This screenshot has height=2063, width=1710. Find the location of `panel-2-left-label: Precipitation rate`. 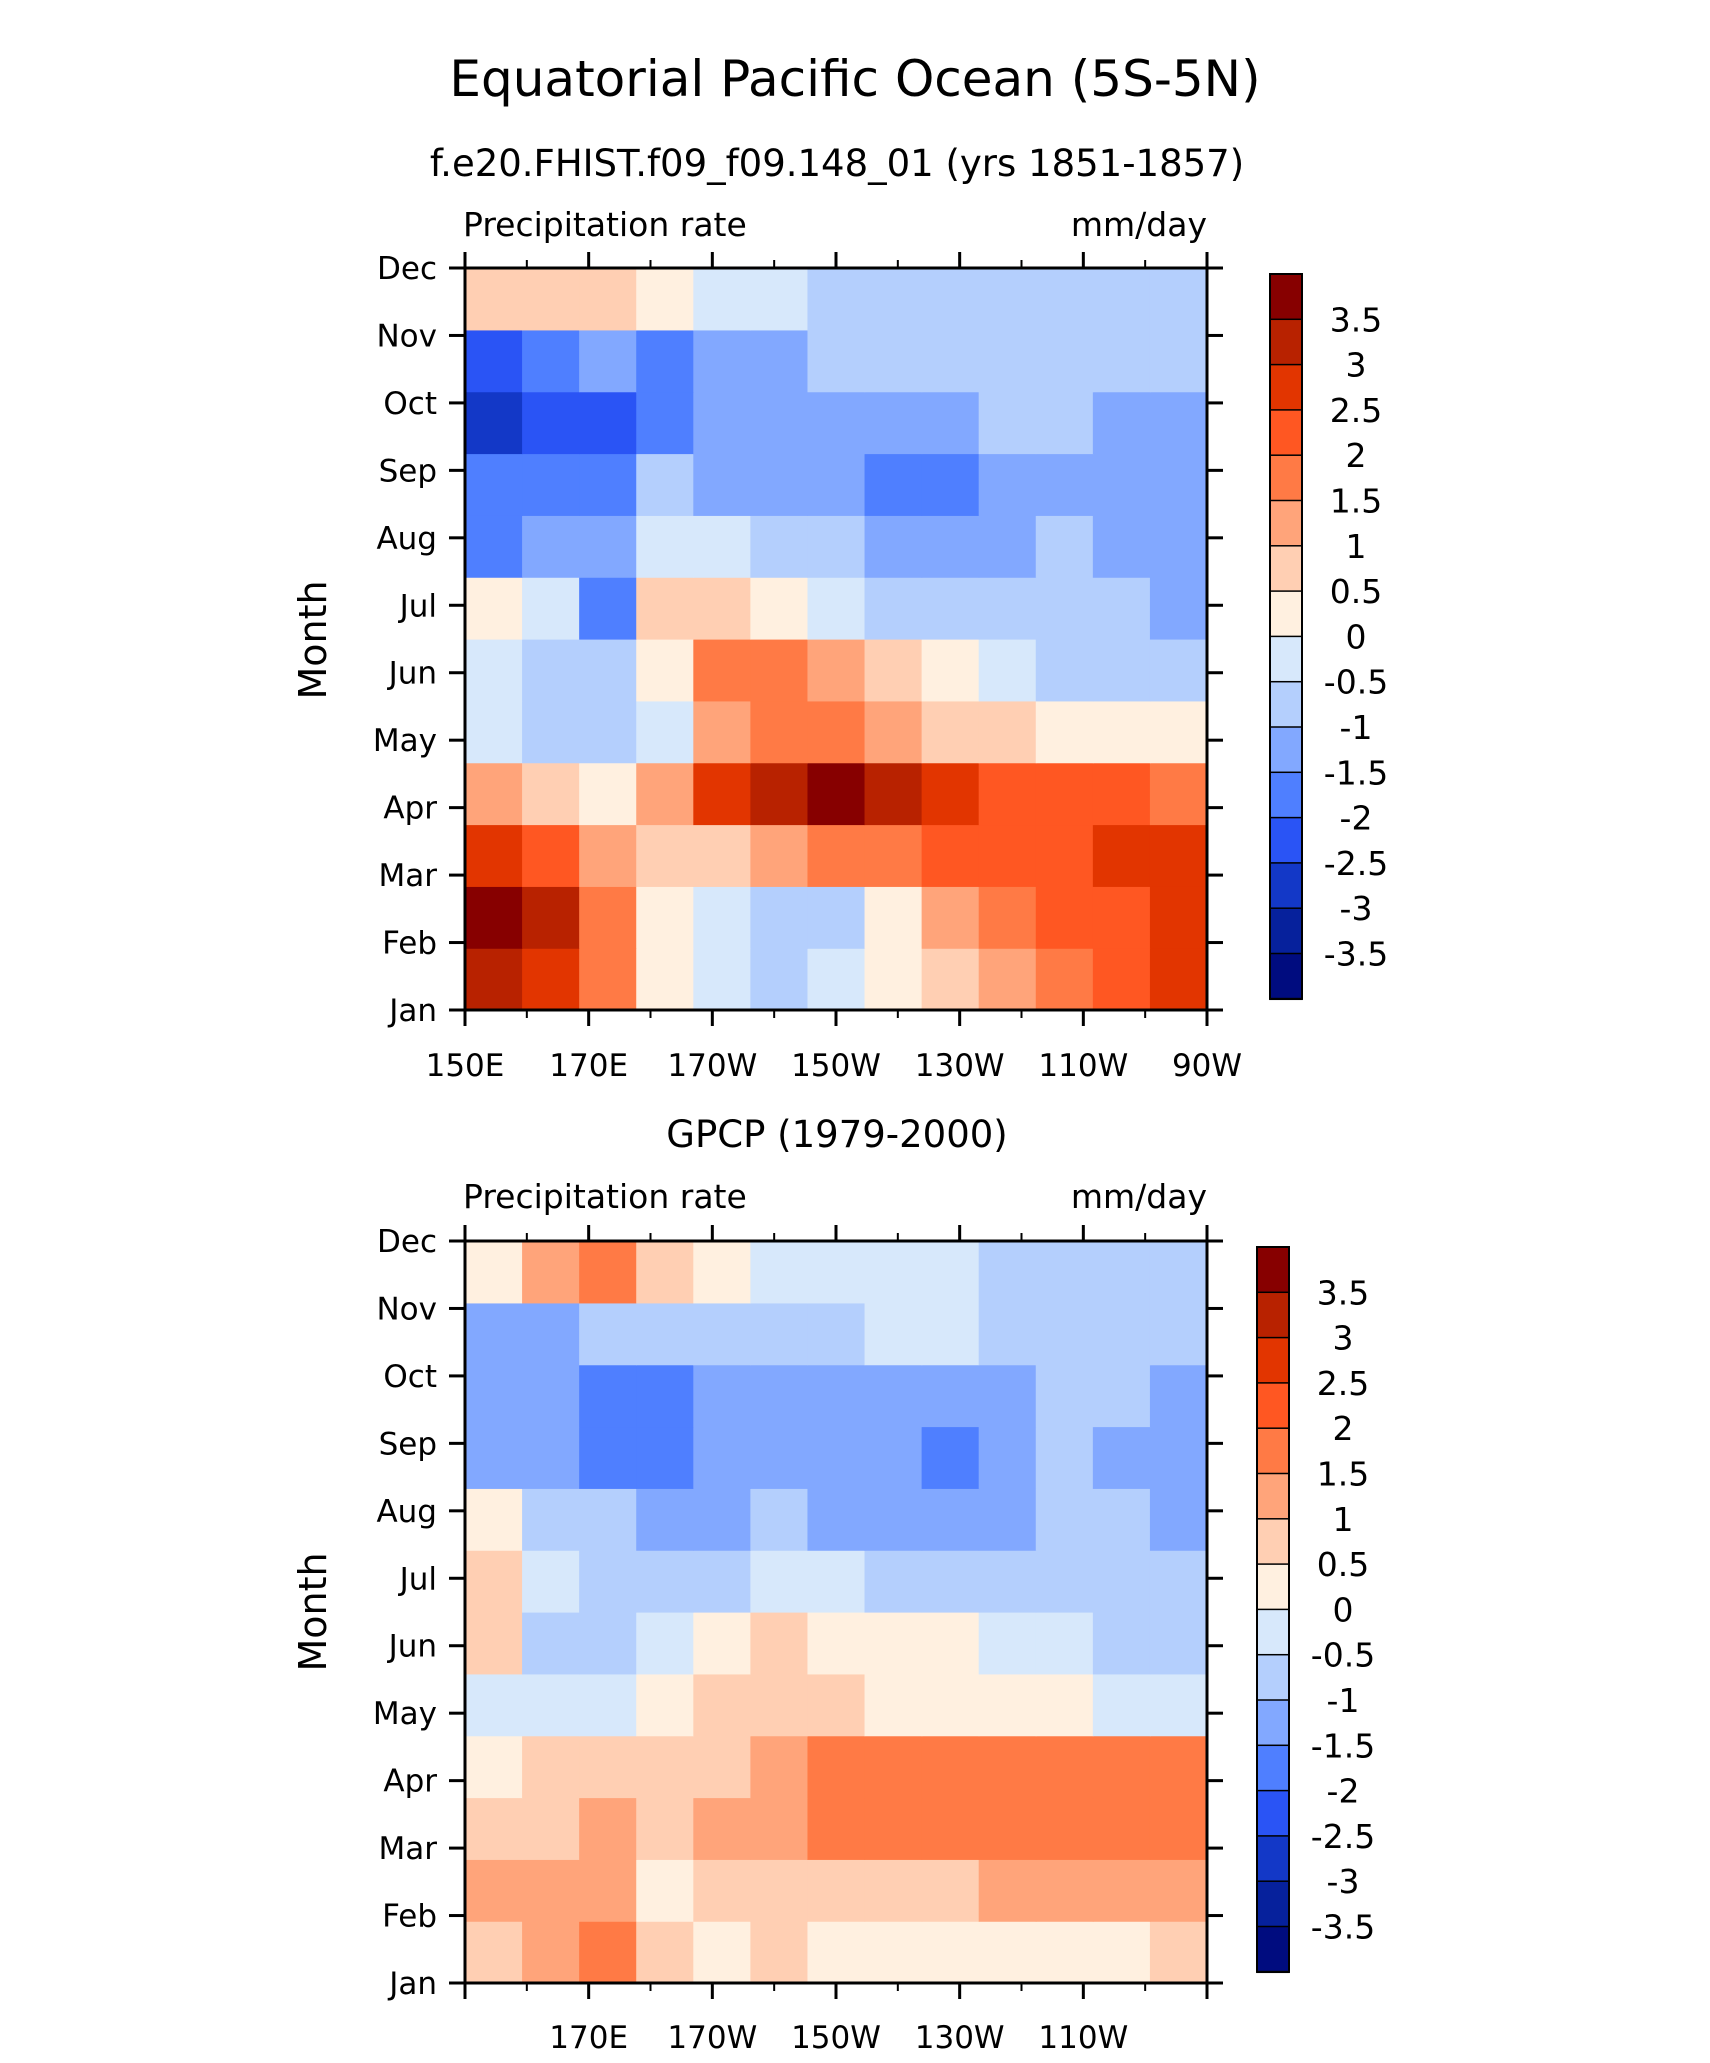

panel-2-left-label: Precipitation rate is located at coordinates (605, 1196).